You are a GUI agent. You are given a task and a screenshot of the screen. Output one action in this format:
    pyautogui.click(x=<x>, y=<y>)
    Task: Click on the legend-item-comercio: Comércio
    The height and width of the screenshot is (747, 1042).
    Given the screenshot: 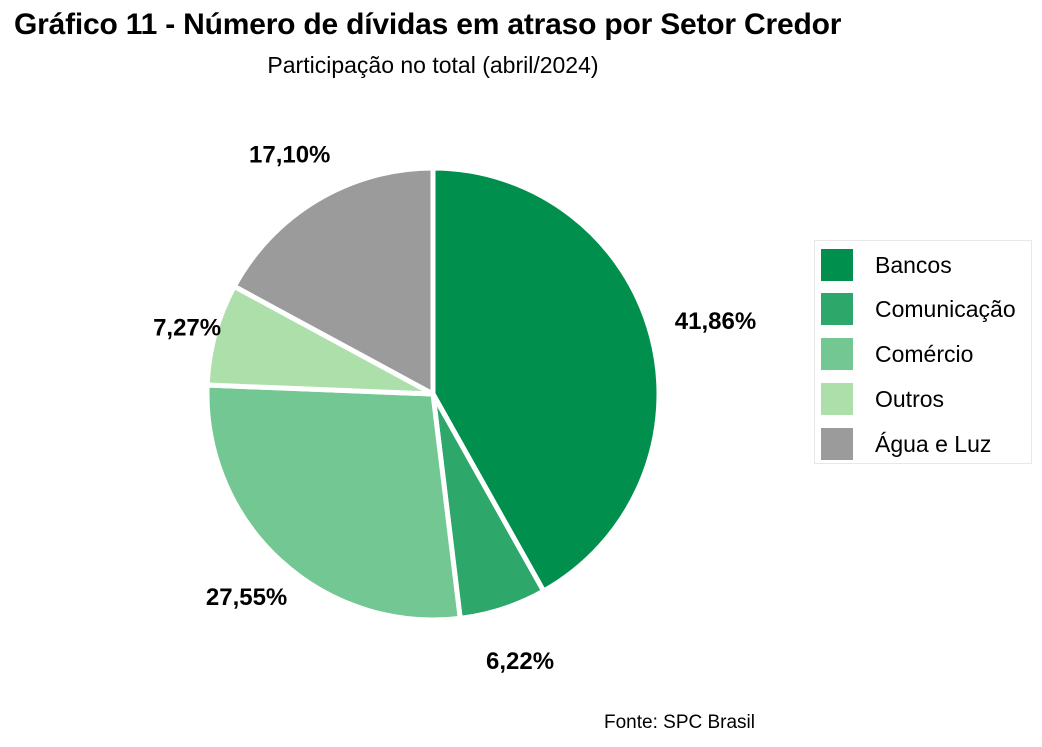 What is the action you would take?
    pyautogui.click(x=897, y=354)
    